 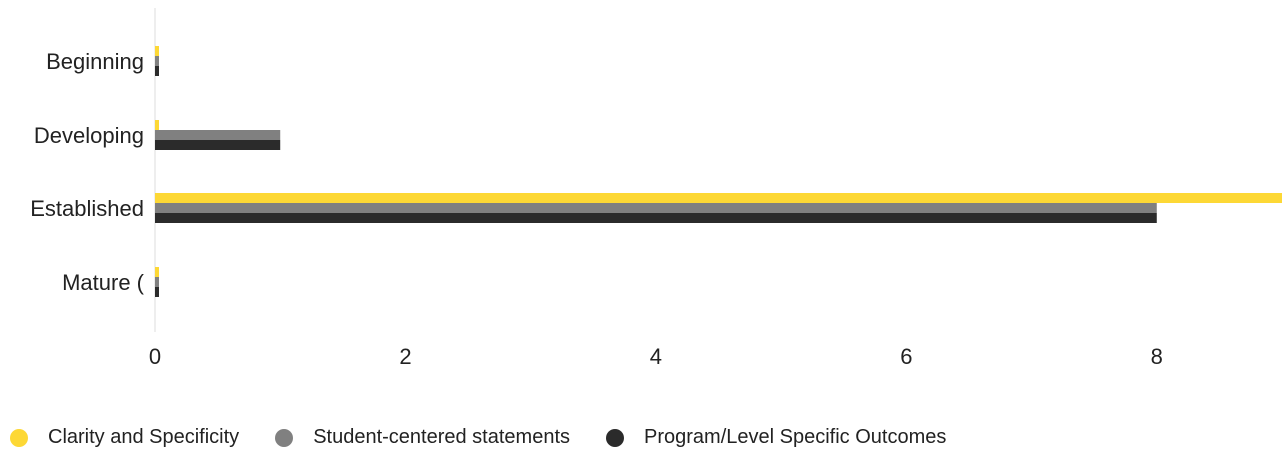 What do you see at coordinates (95, 61) in the screenshot?
I see `category-label: Beginning` at bounding box center [95, 61].